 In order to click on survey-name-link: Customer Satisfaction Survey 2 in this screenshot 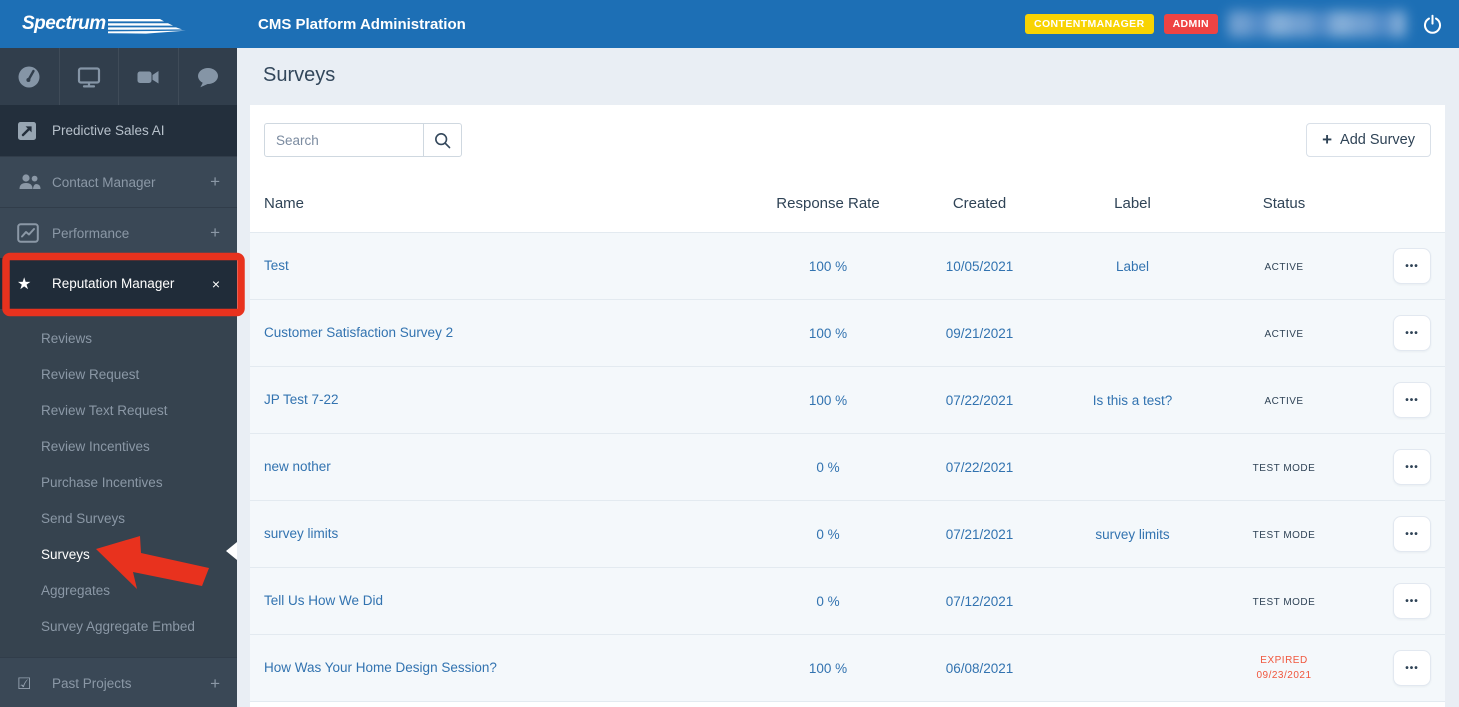, I will do `click(359, 332)`.